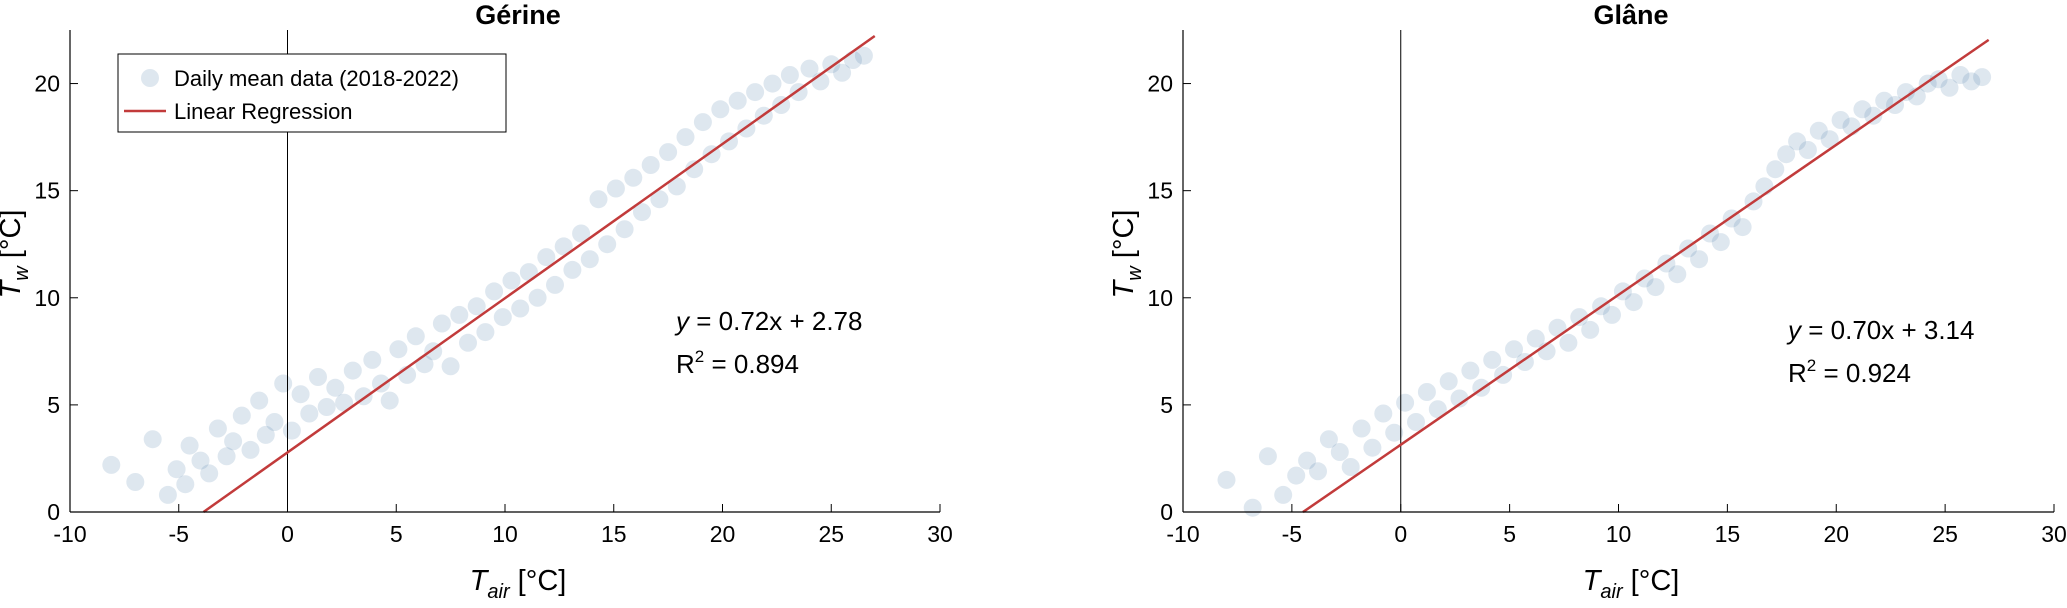  I want to click on x-tick-label: 5, so click(1509, 534).